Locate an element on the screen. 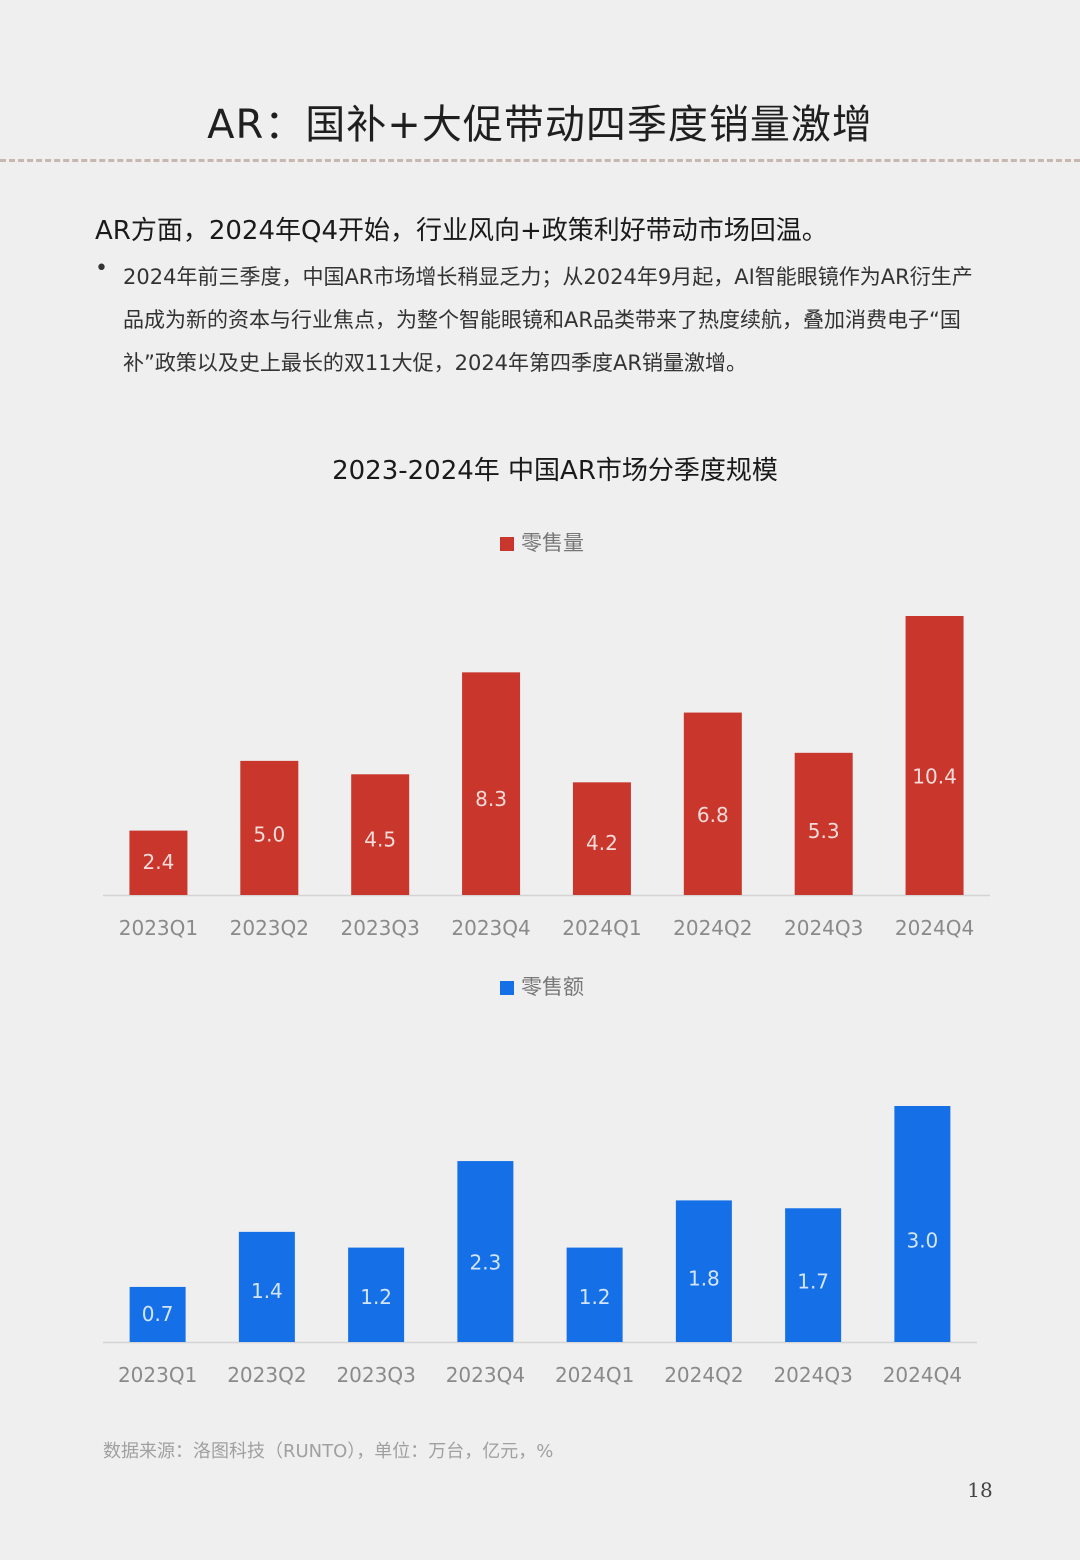 This screenshot has width=1080, height=1560. chart-title: 2023-2024年 中国AR市场分季度规模 is located at coordinates (555, 471).